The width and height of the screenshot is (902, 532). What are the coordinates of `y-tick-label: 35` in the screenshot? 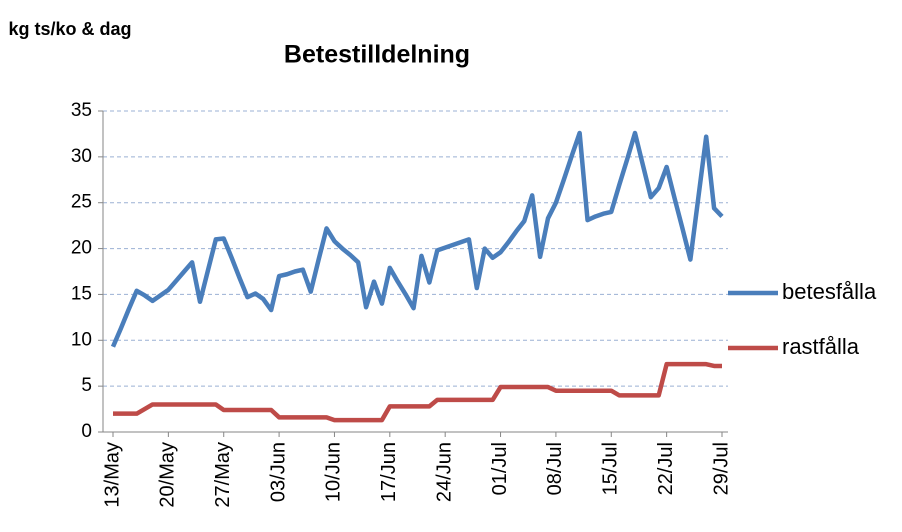 It's located at (81, 110).